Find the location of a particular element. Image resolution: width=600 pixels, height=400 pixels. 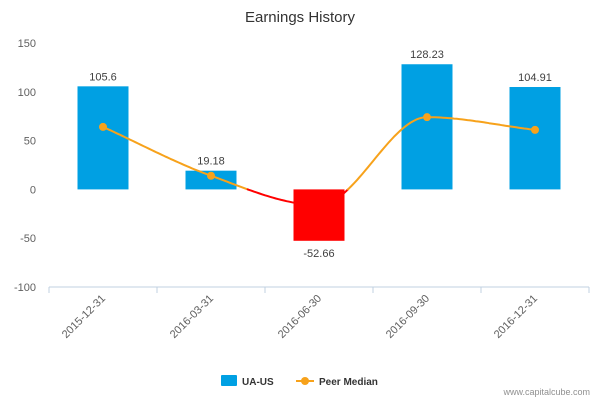

legend-item-ua-us: UA-US is located at coordinates (247, 381).